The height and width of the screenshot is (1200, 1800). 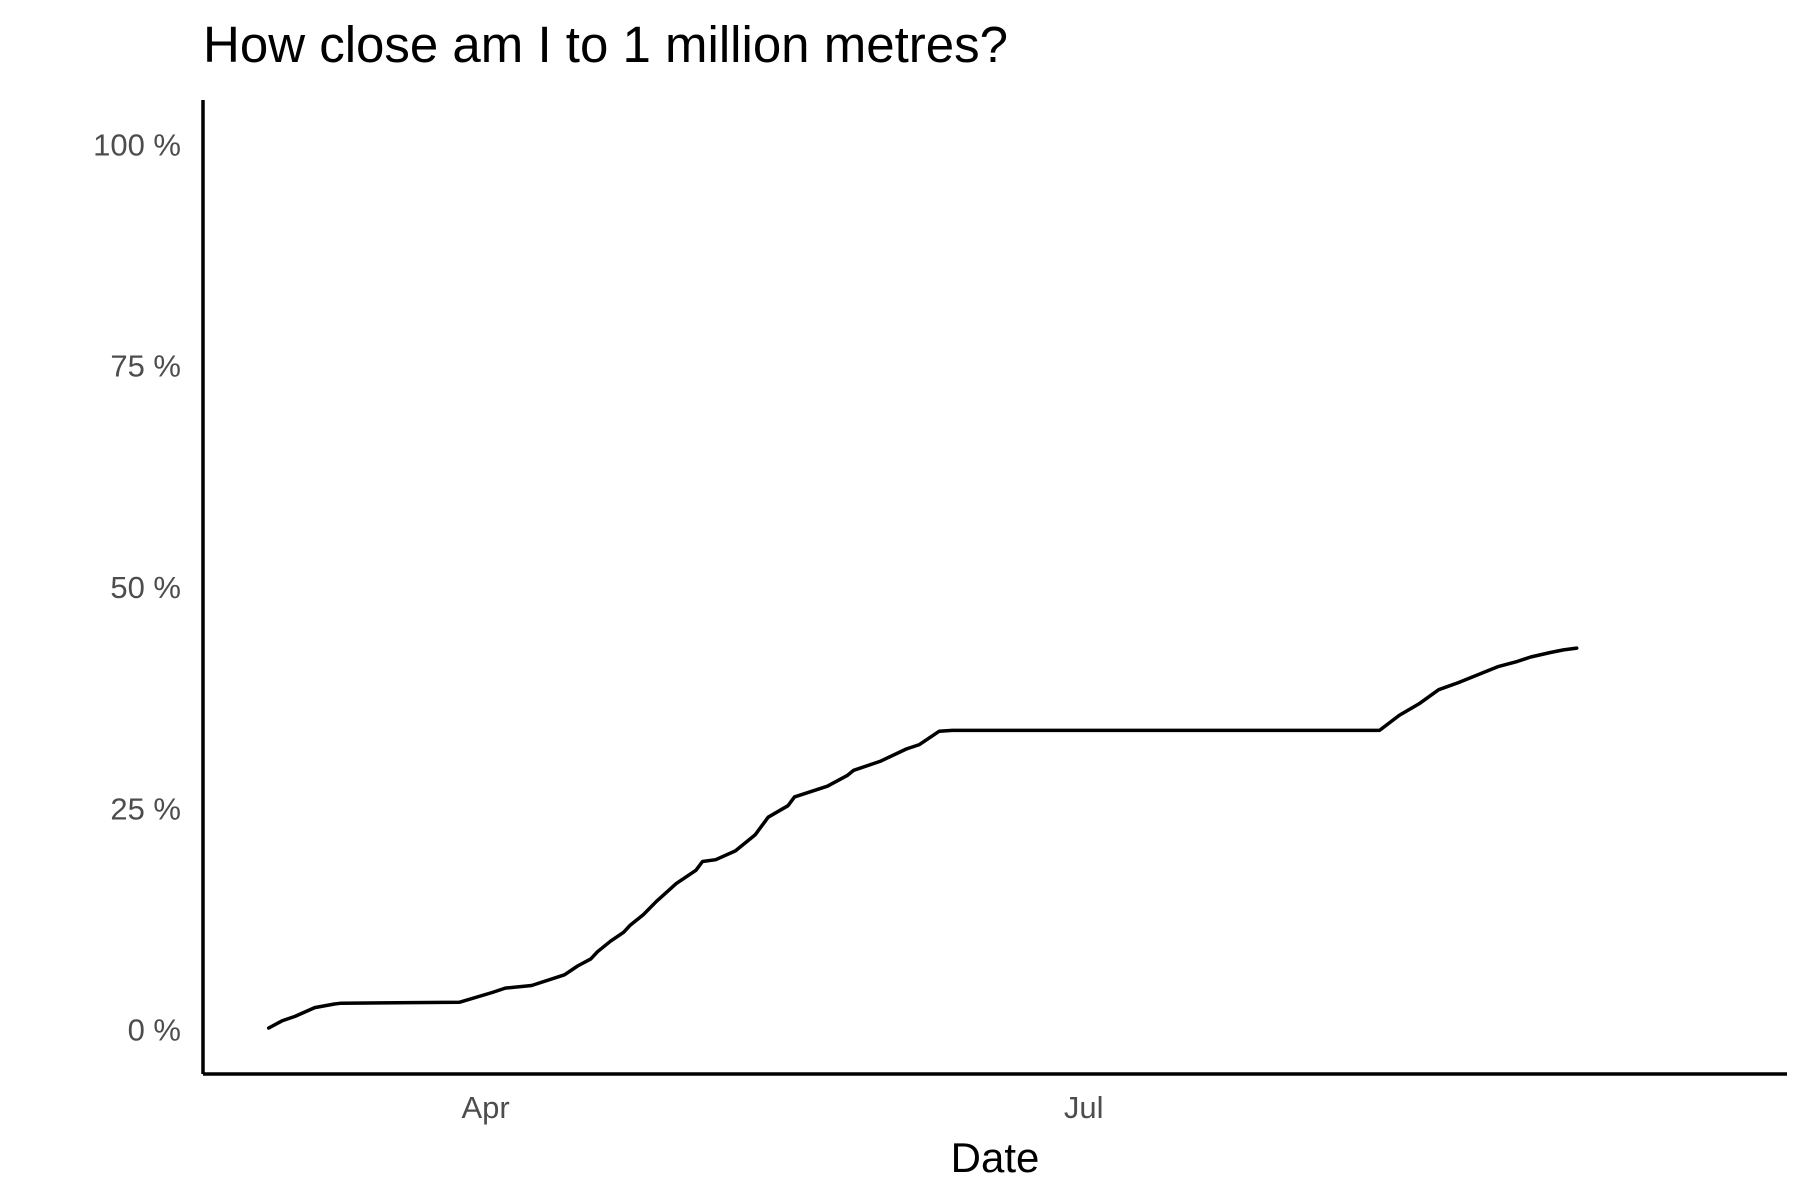 I want to click on x-tick-label: Apr, so click(x=485, y=1107).